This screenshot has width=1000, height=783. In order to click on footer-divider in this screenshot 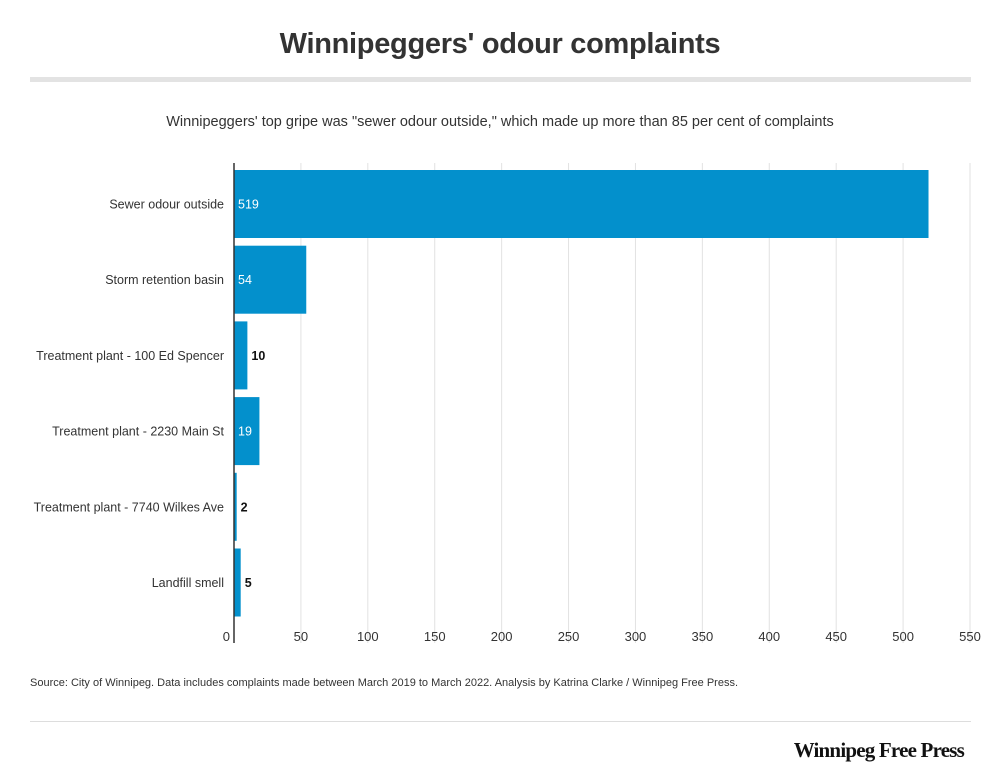, I will do `click(500, 721)`.